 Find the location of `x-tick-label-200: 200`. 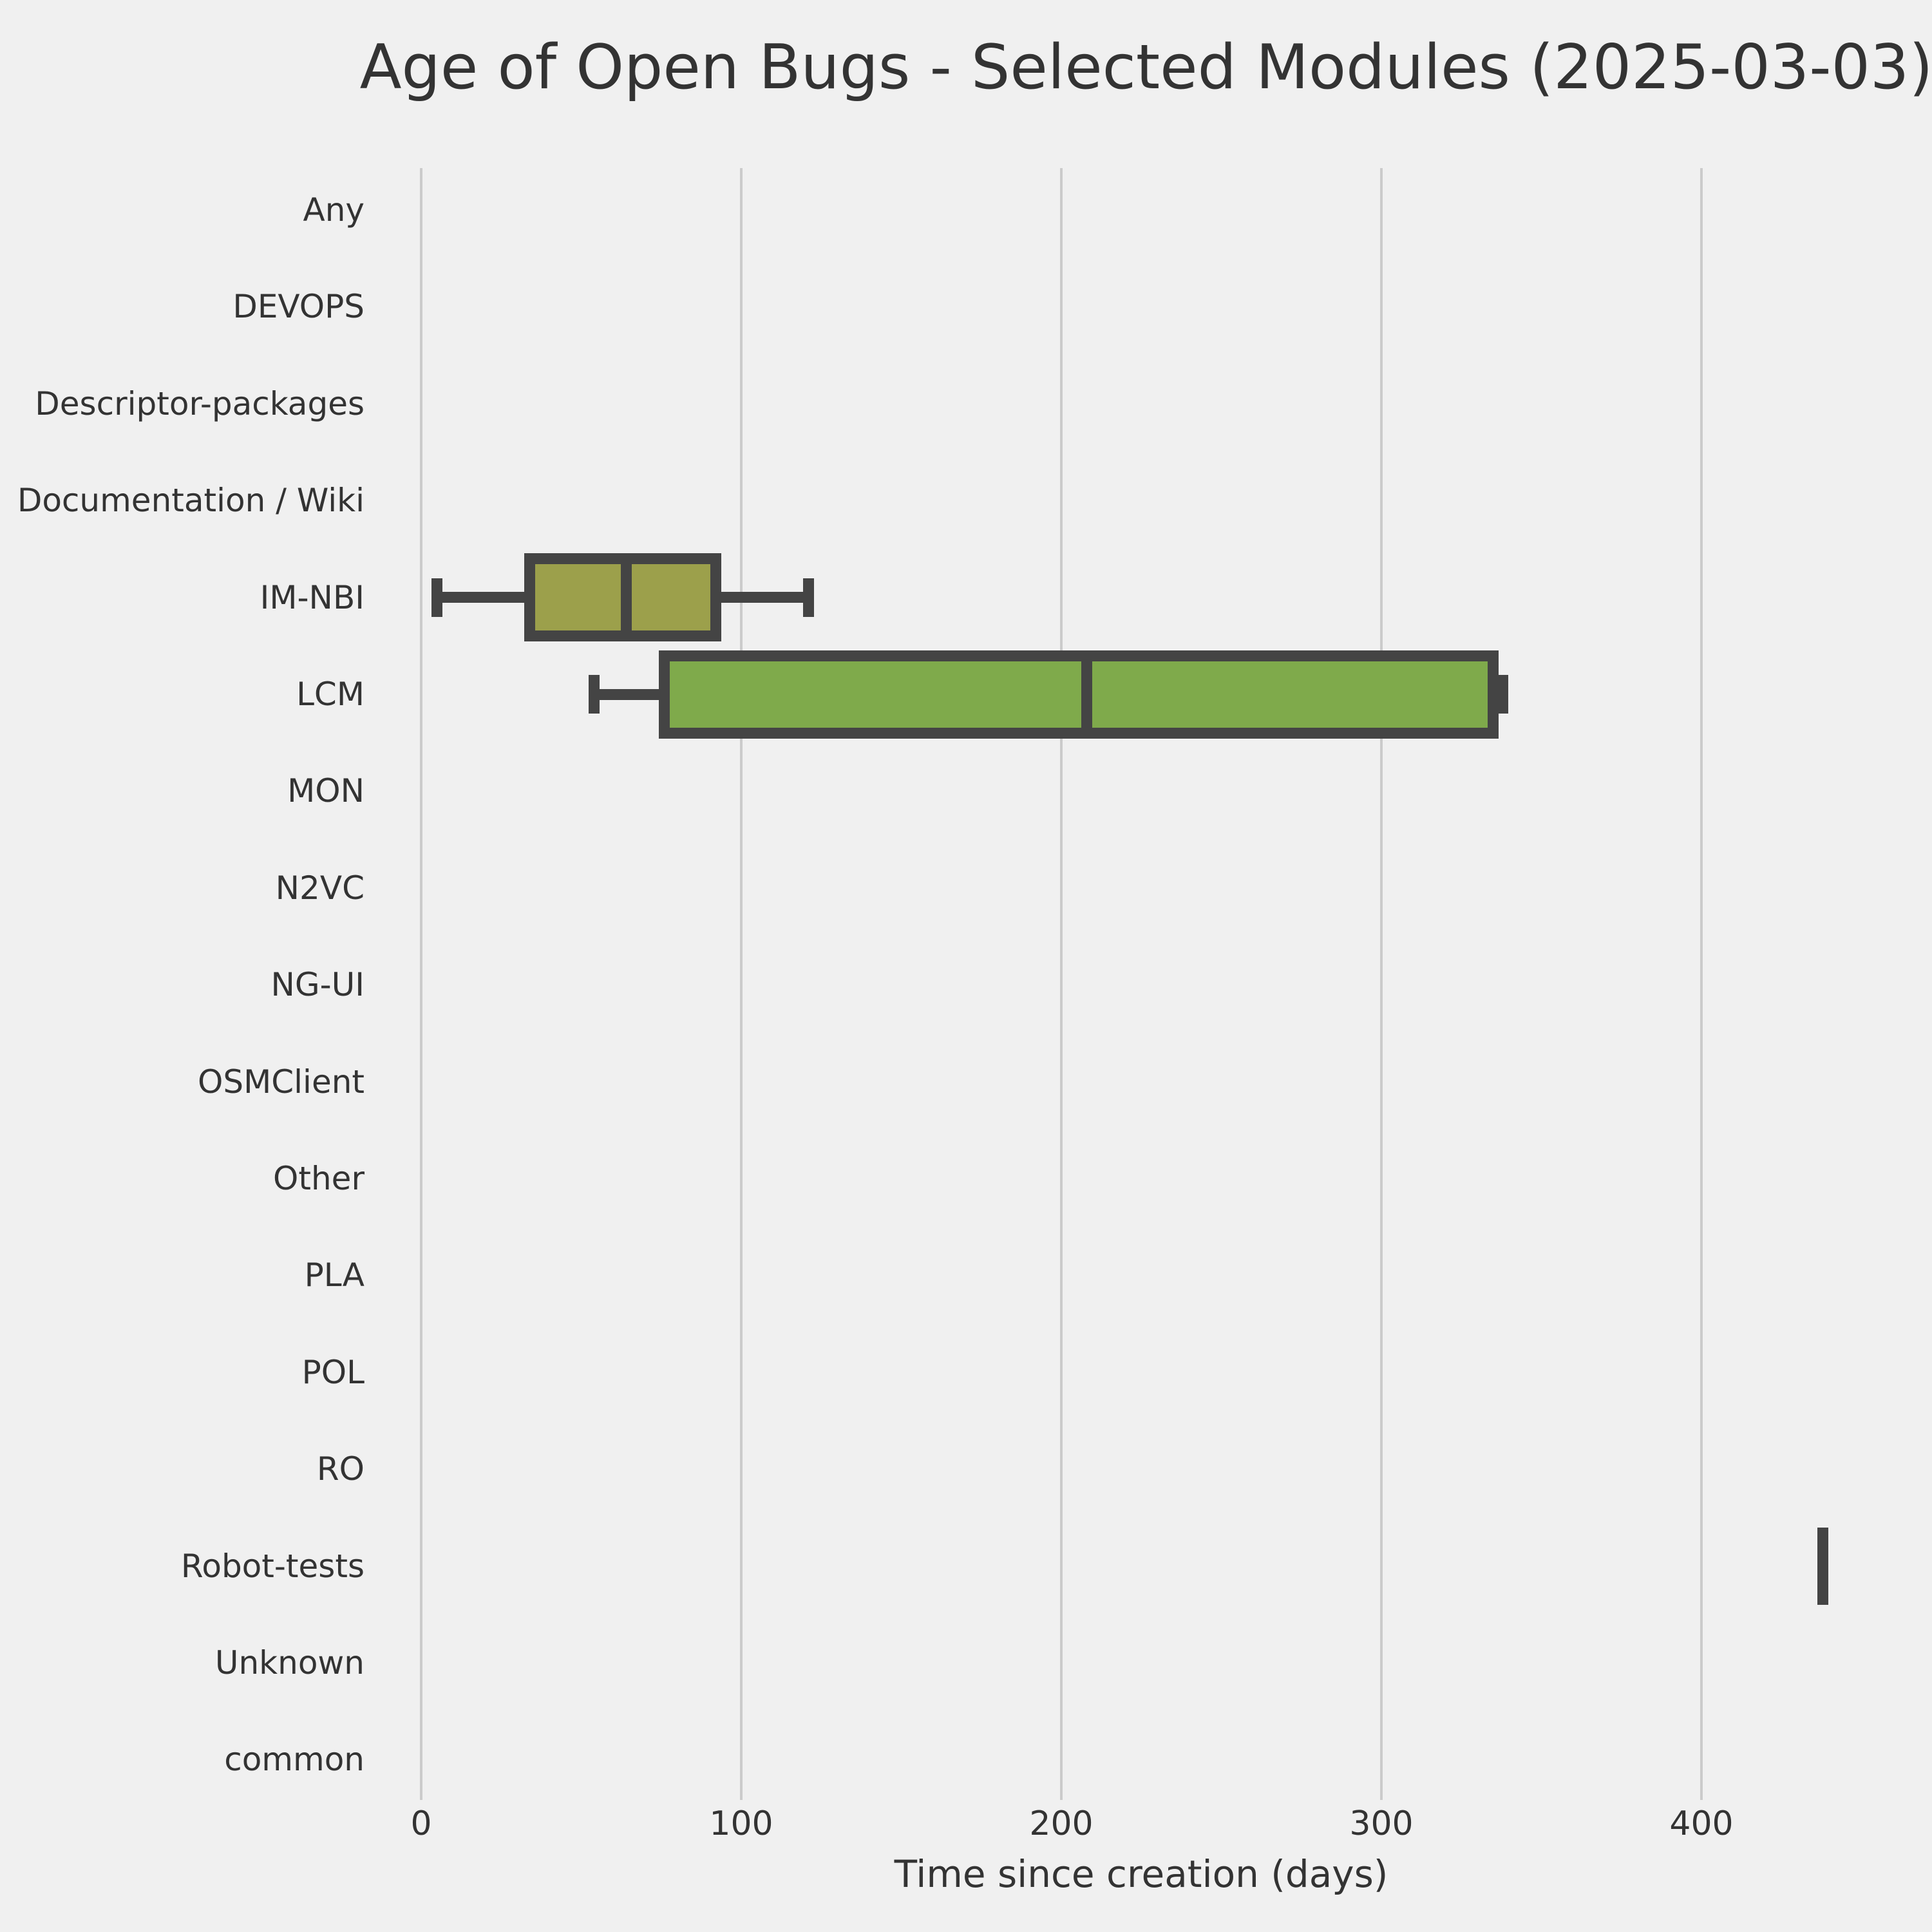

x-tick-label-200: 200 is located at coordinates (1061, 1824).